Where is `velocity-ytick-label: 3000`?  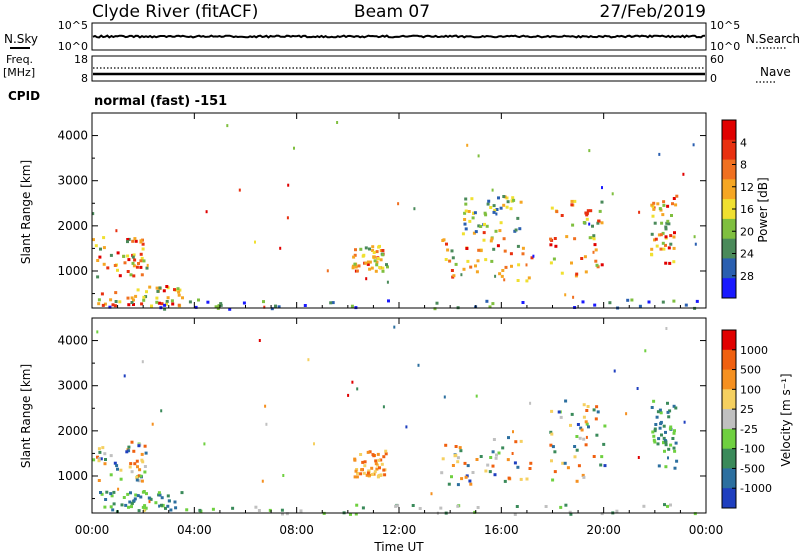
velocity-ytick-label: 3000 is located at coordinates (72, 386).